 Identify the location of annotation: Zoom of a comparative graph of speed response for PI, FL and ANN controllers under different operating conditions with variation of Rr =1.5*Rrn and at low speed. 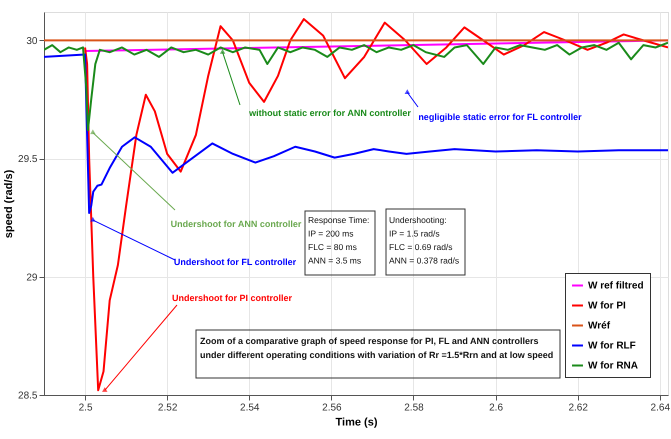
(377, 348).